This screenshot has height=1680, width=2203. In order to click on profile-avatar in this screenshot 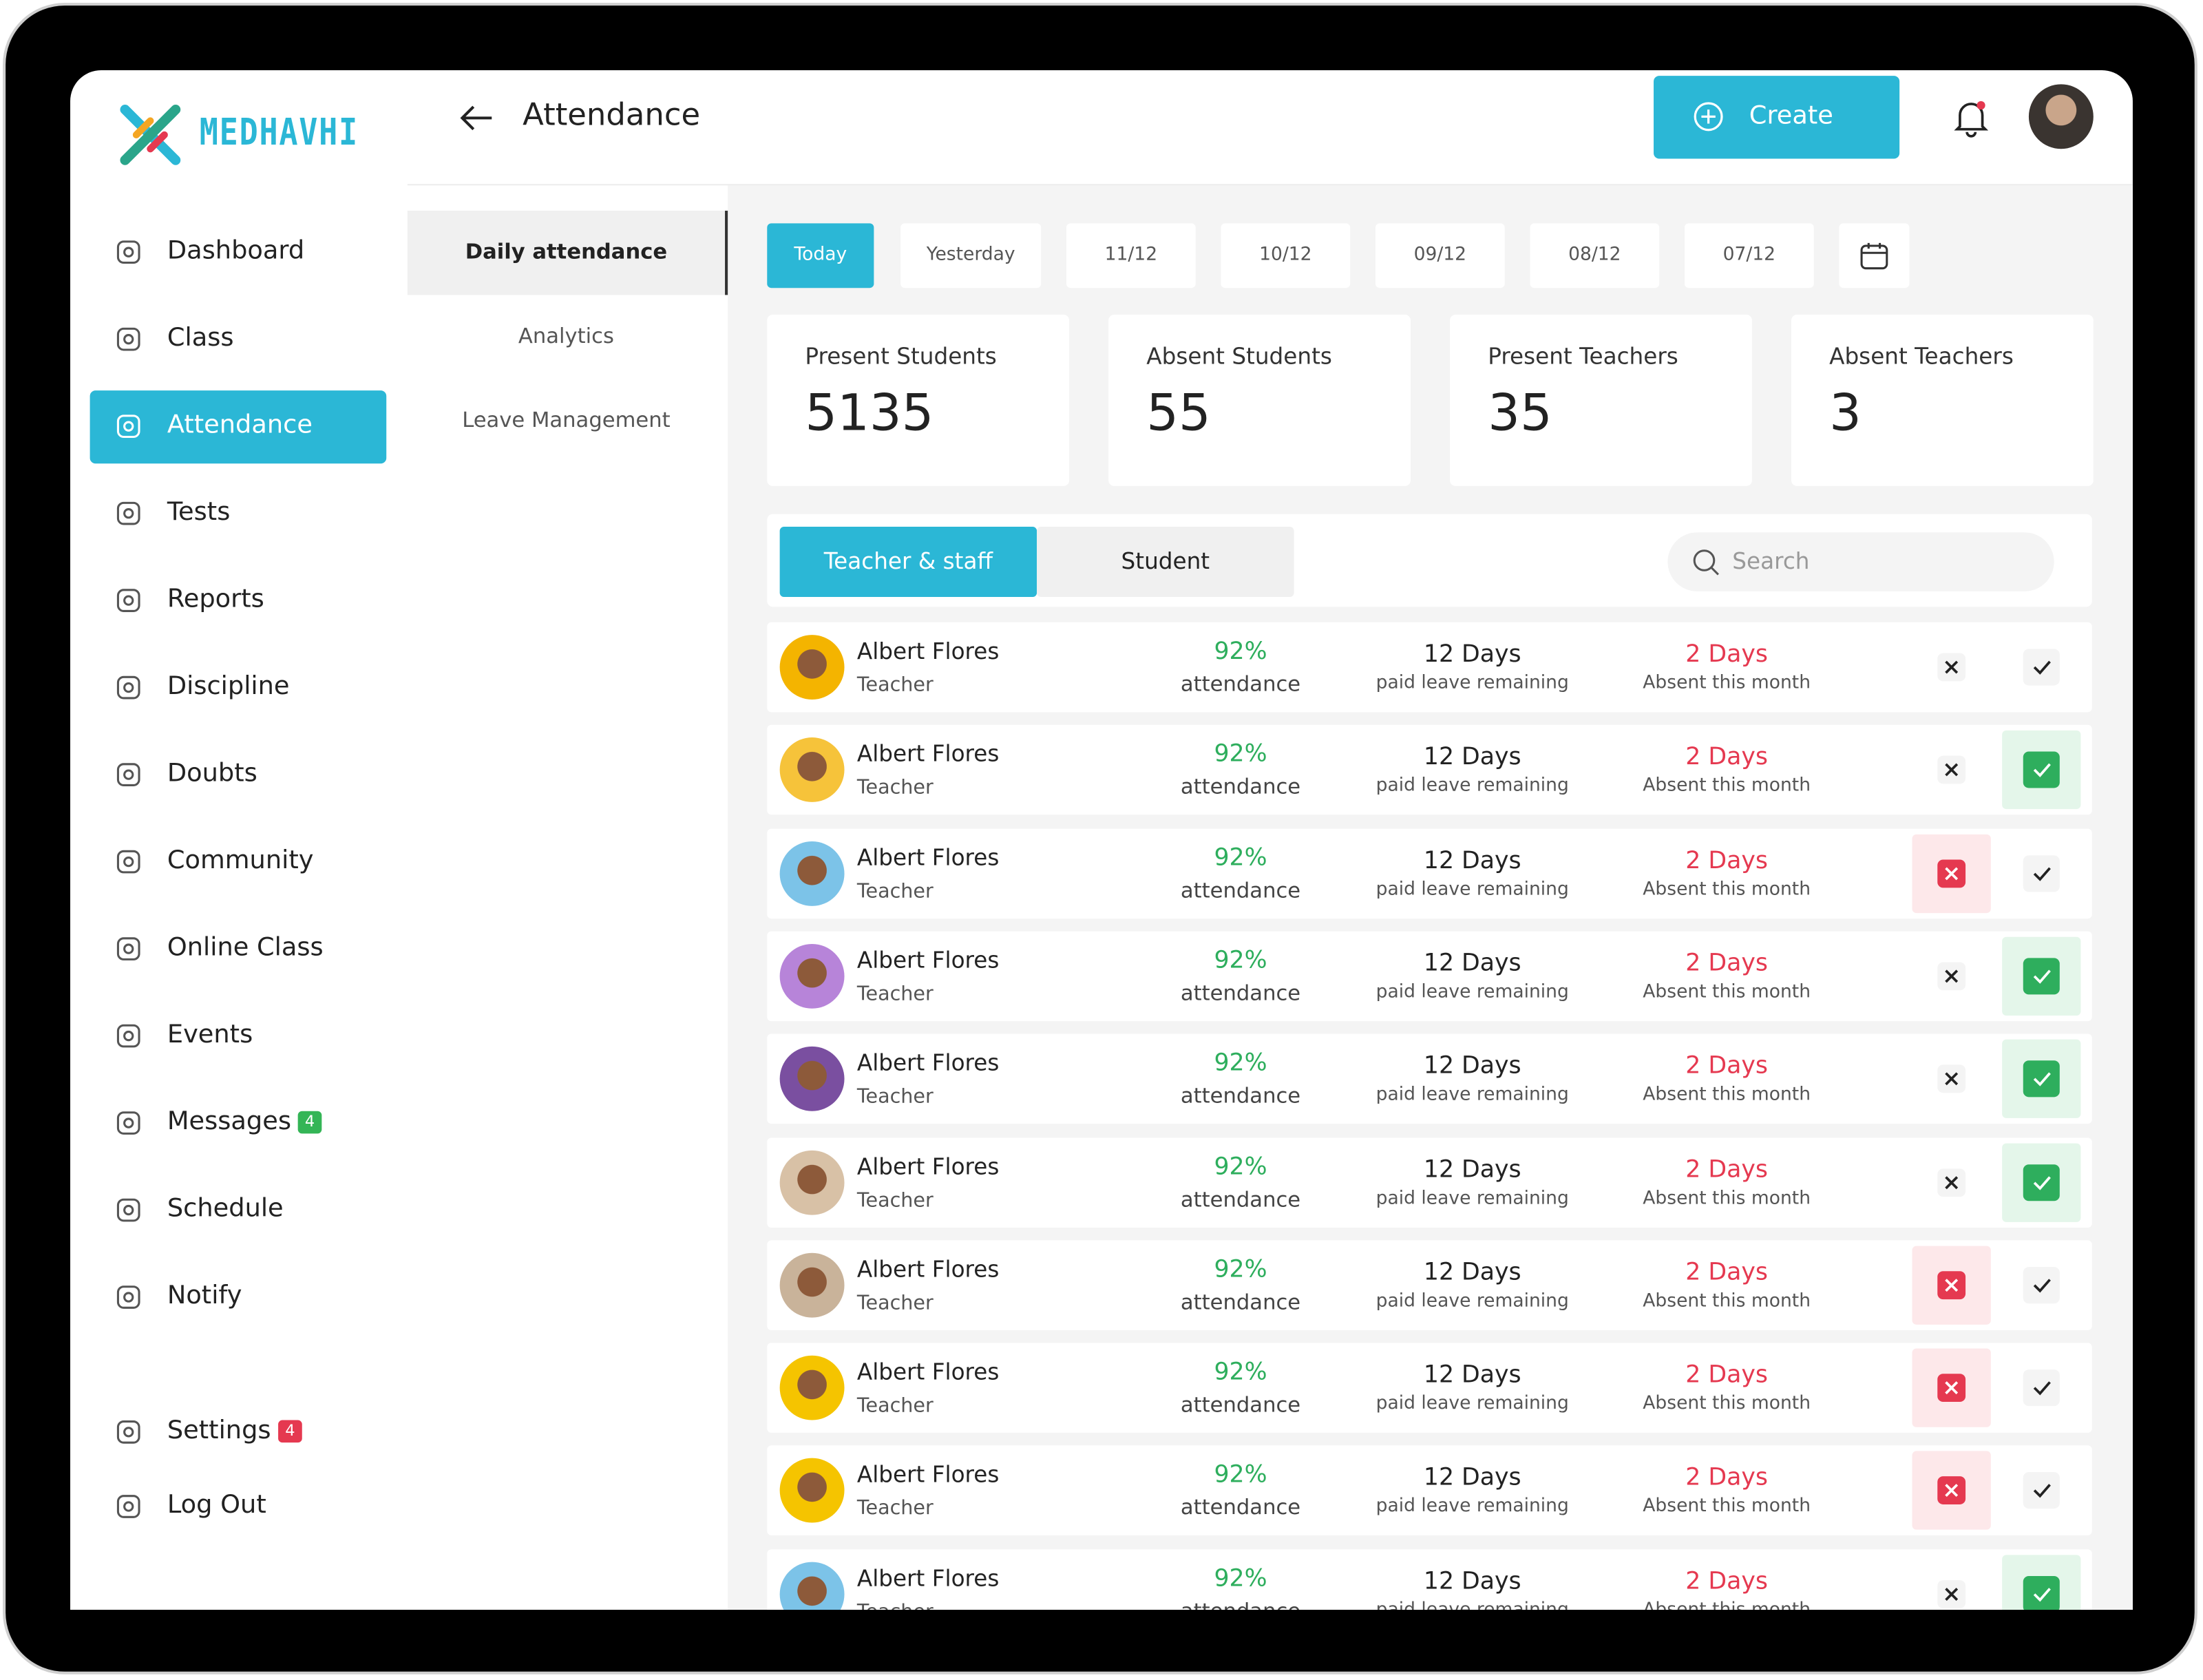, I will do `click(2061, 116)`.